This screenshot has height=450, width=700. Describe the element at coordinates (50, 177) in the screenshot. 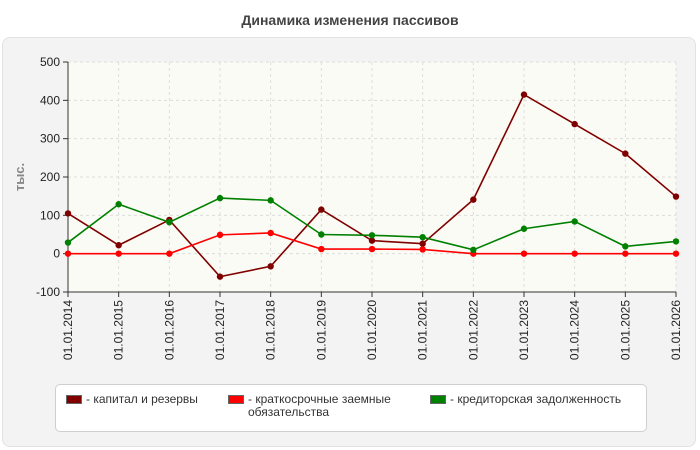

I see `y-tick-label: 200` at that location.